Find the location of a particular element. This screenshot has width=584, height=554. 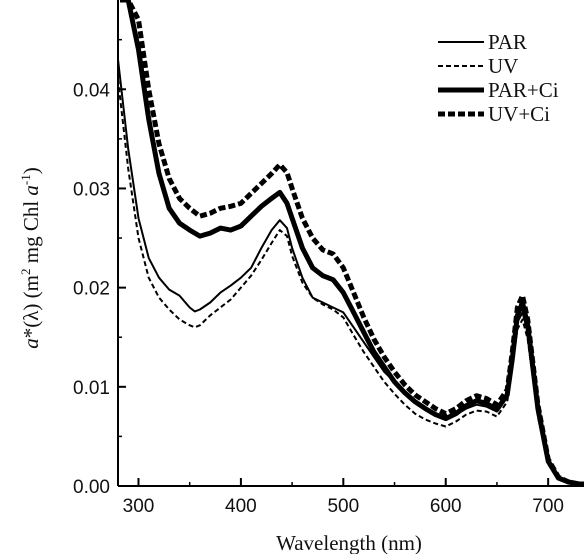

legend-label: UV is located at coordinates (503, 66).